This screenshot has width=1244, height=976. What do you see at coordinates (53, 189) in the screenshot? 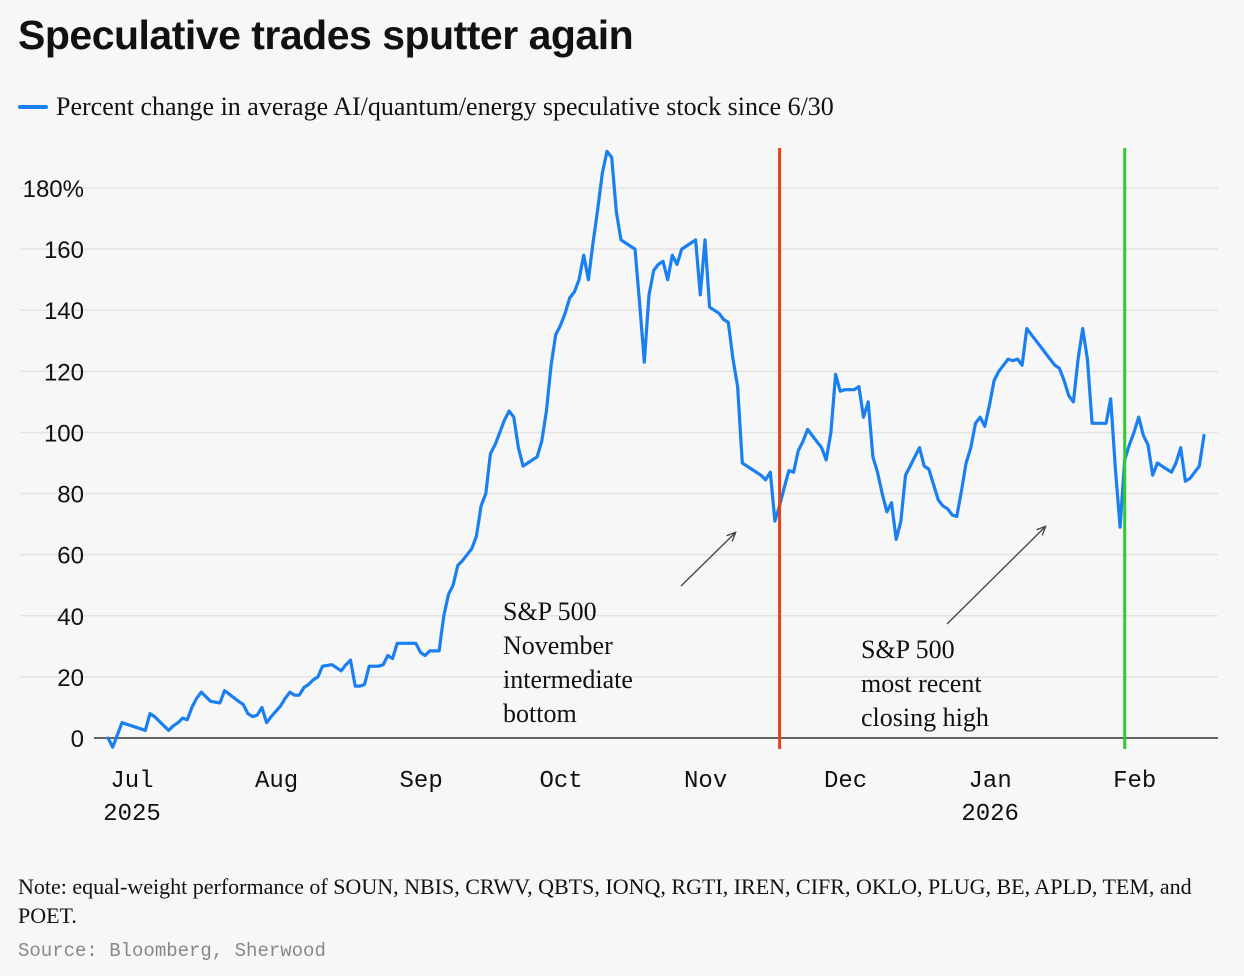
I see `y-tick-label: 180%` at bounding box center [53, 189].